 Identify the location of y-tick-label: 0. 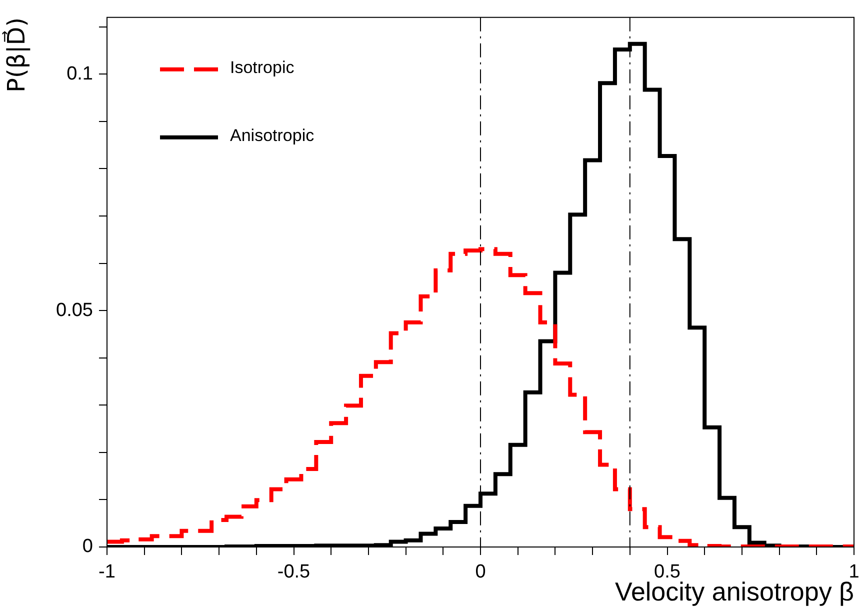
(87, 547).